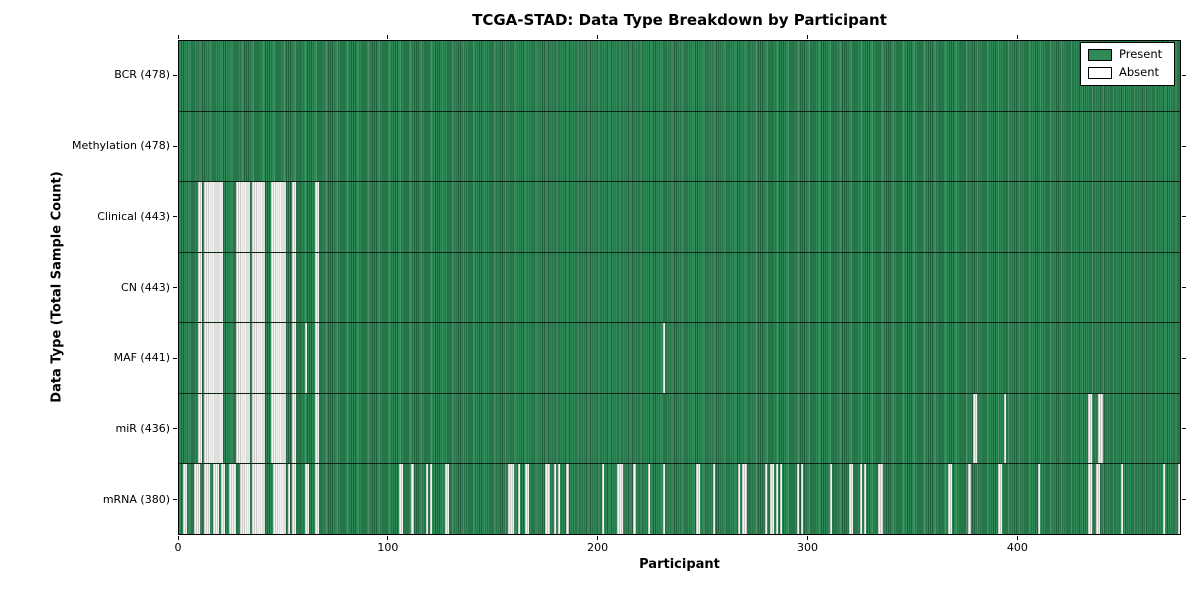  I want to click on row-CN, so click(679, 288).